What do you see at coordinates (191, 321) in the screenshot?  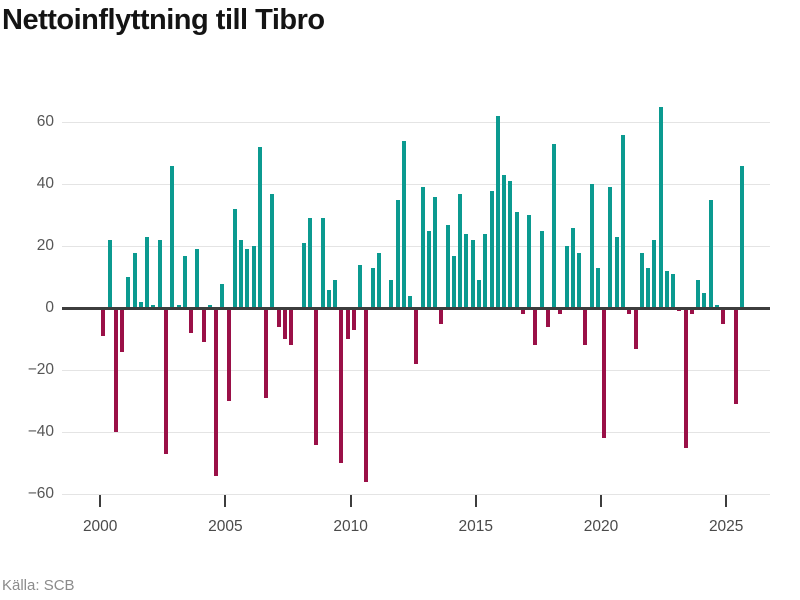 I see `bar-2003-q3` at bounding box center [191, 321].